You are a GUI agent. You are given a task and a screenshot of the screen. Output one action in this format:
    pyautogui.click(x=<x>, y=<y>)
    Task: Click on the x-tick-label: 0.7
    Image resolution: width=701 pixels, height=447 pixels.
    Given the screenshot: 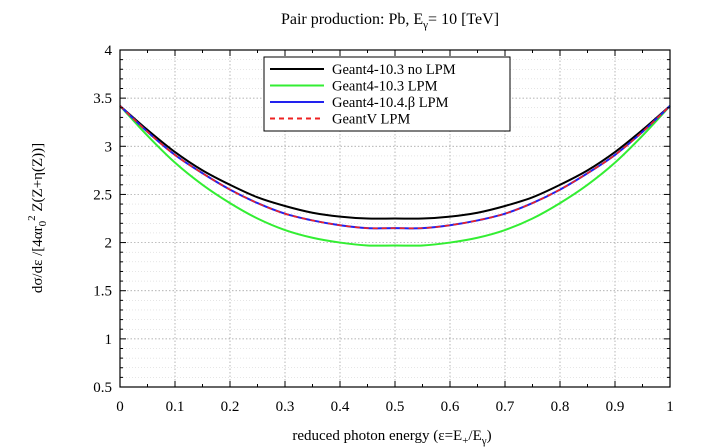 What is the action you would take?
    pyautogui.click(x=505, y=407)
    